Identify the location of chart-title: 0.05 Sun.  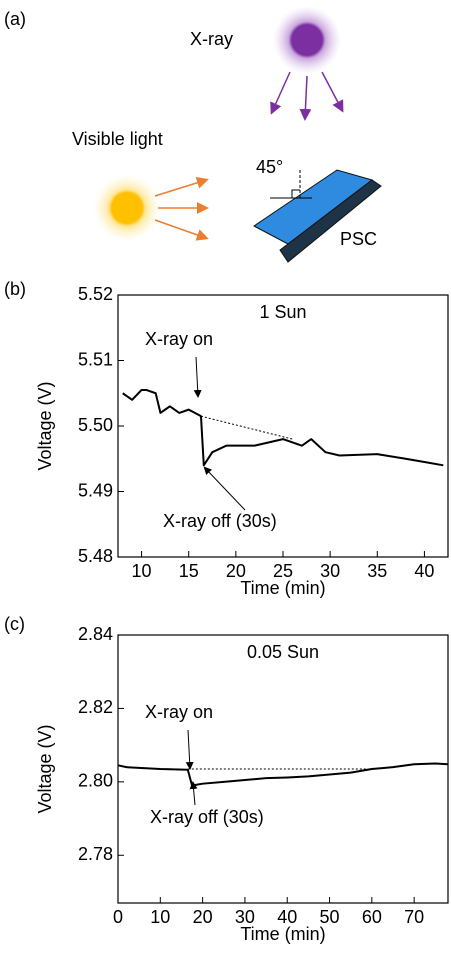
(283, 652).